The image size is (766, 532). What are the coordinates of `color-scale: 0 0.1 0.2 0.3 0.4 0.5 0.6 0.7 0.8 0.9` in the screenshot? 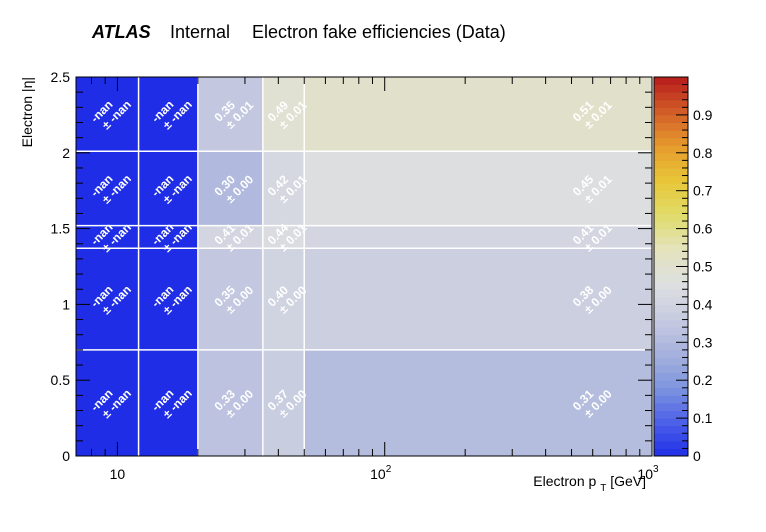 It's located at (683, 270).